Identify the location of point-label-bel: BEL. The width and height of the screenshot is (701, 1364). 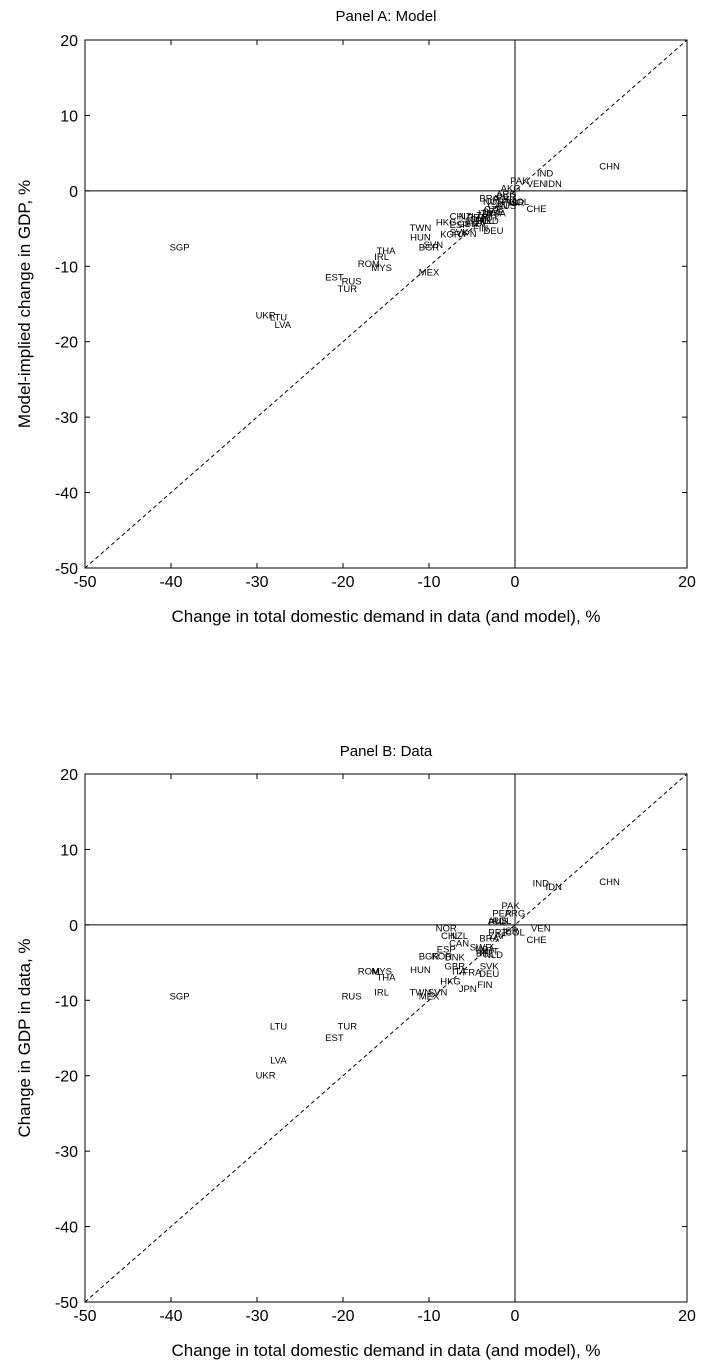
(485, 954).